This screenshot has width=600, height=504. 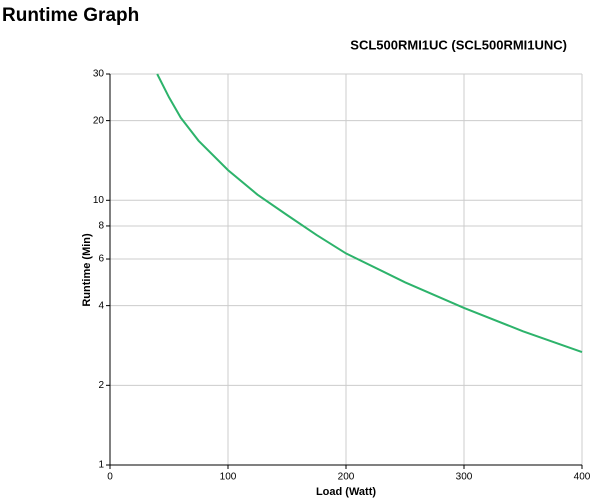 I want to click on y-tick-label: 10, so click(x=99, y=200).